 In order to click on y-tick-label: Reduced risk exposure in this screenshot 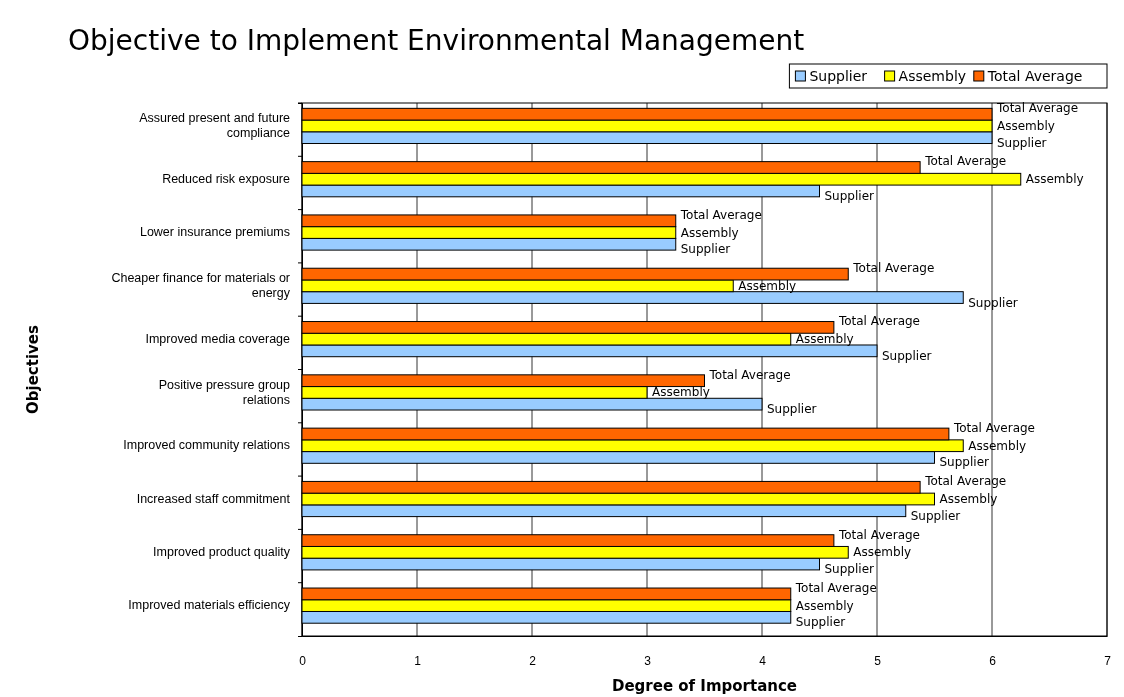, I will do `click(226, 178)`.